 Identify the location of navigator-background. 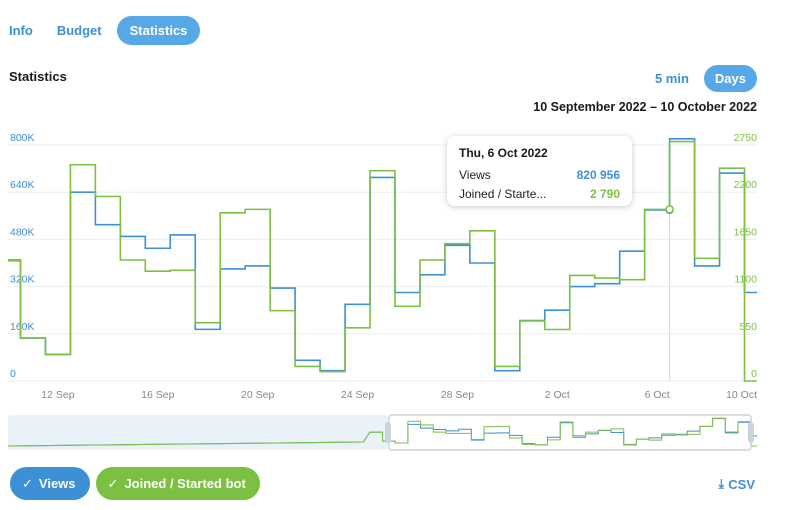
(198, 432).